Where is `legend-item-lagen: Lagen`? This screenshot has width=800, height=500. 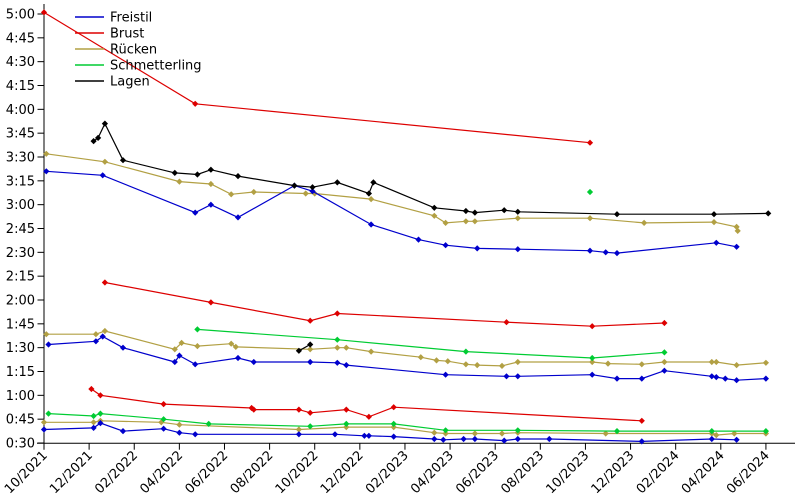 legend-item-lagen: Lagen is located at coordinates (112, 82).